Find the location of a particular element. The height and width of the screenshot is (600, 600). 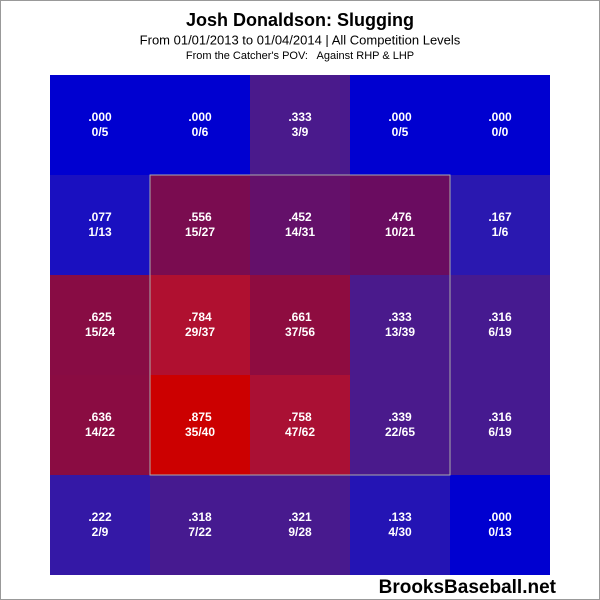

cell-count: 0/0 is located at coordinates (500, 132).